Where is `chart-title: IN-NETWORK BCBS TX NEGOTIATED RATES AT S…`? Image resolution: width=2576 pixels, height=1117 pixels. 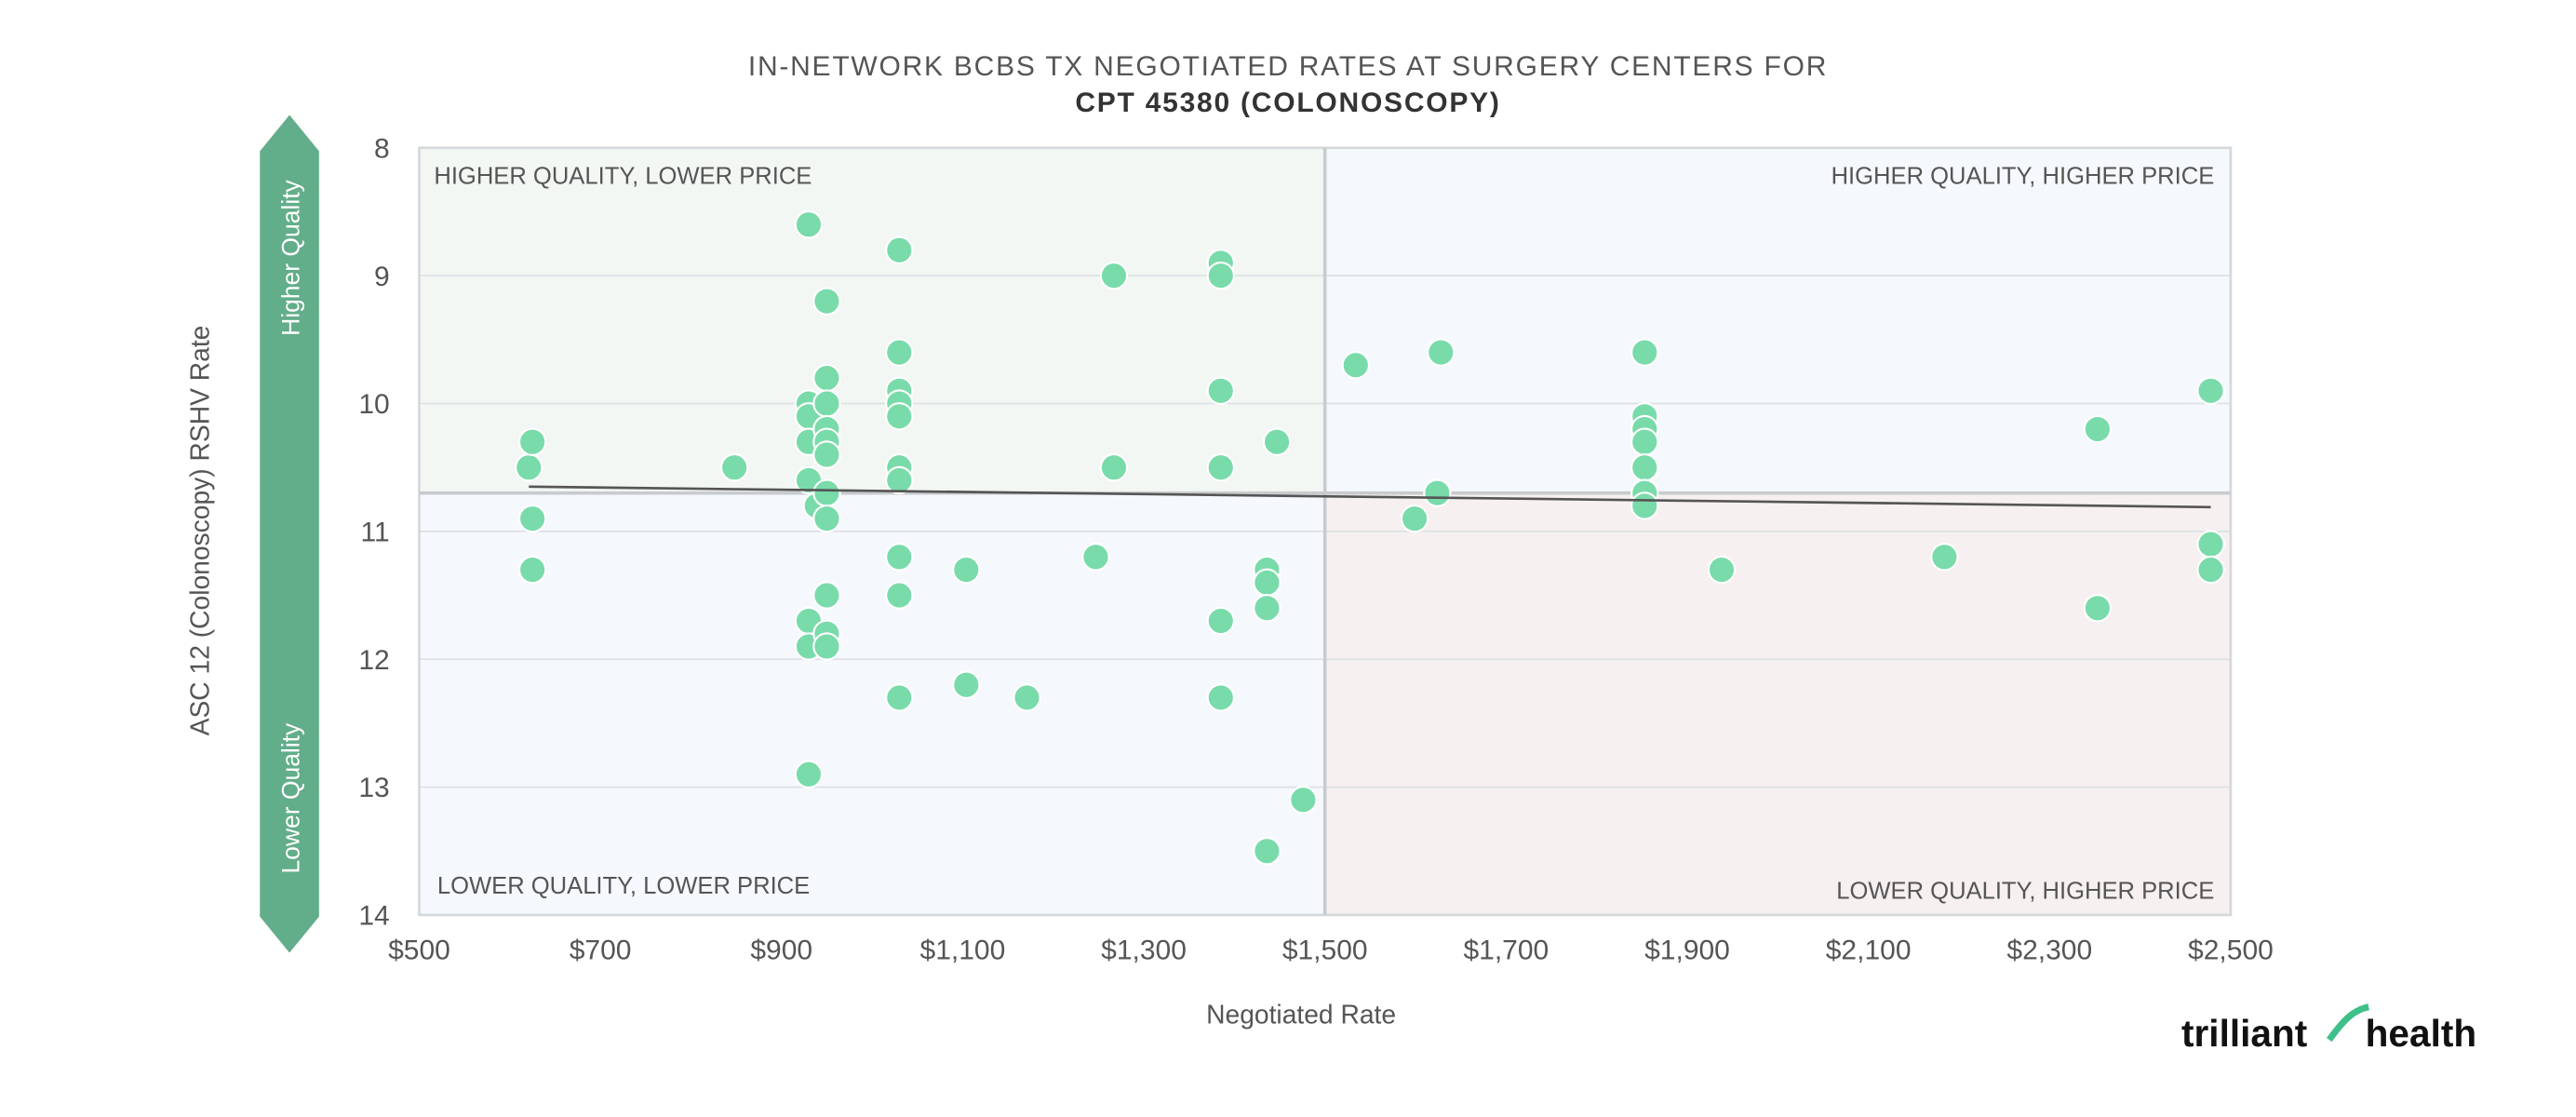 chart-title: IN-NETWORK BCBS TX NEGOTIATED RATES AT S… is located at coordinates (1288, 66).